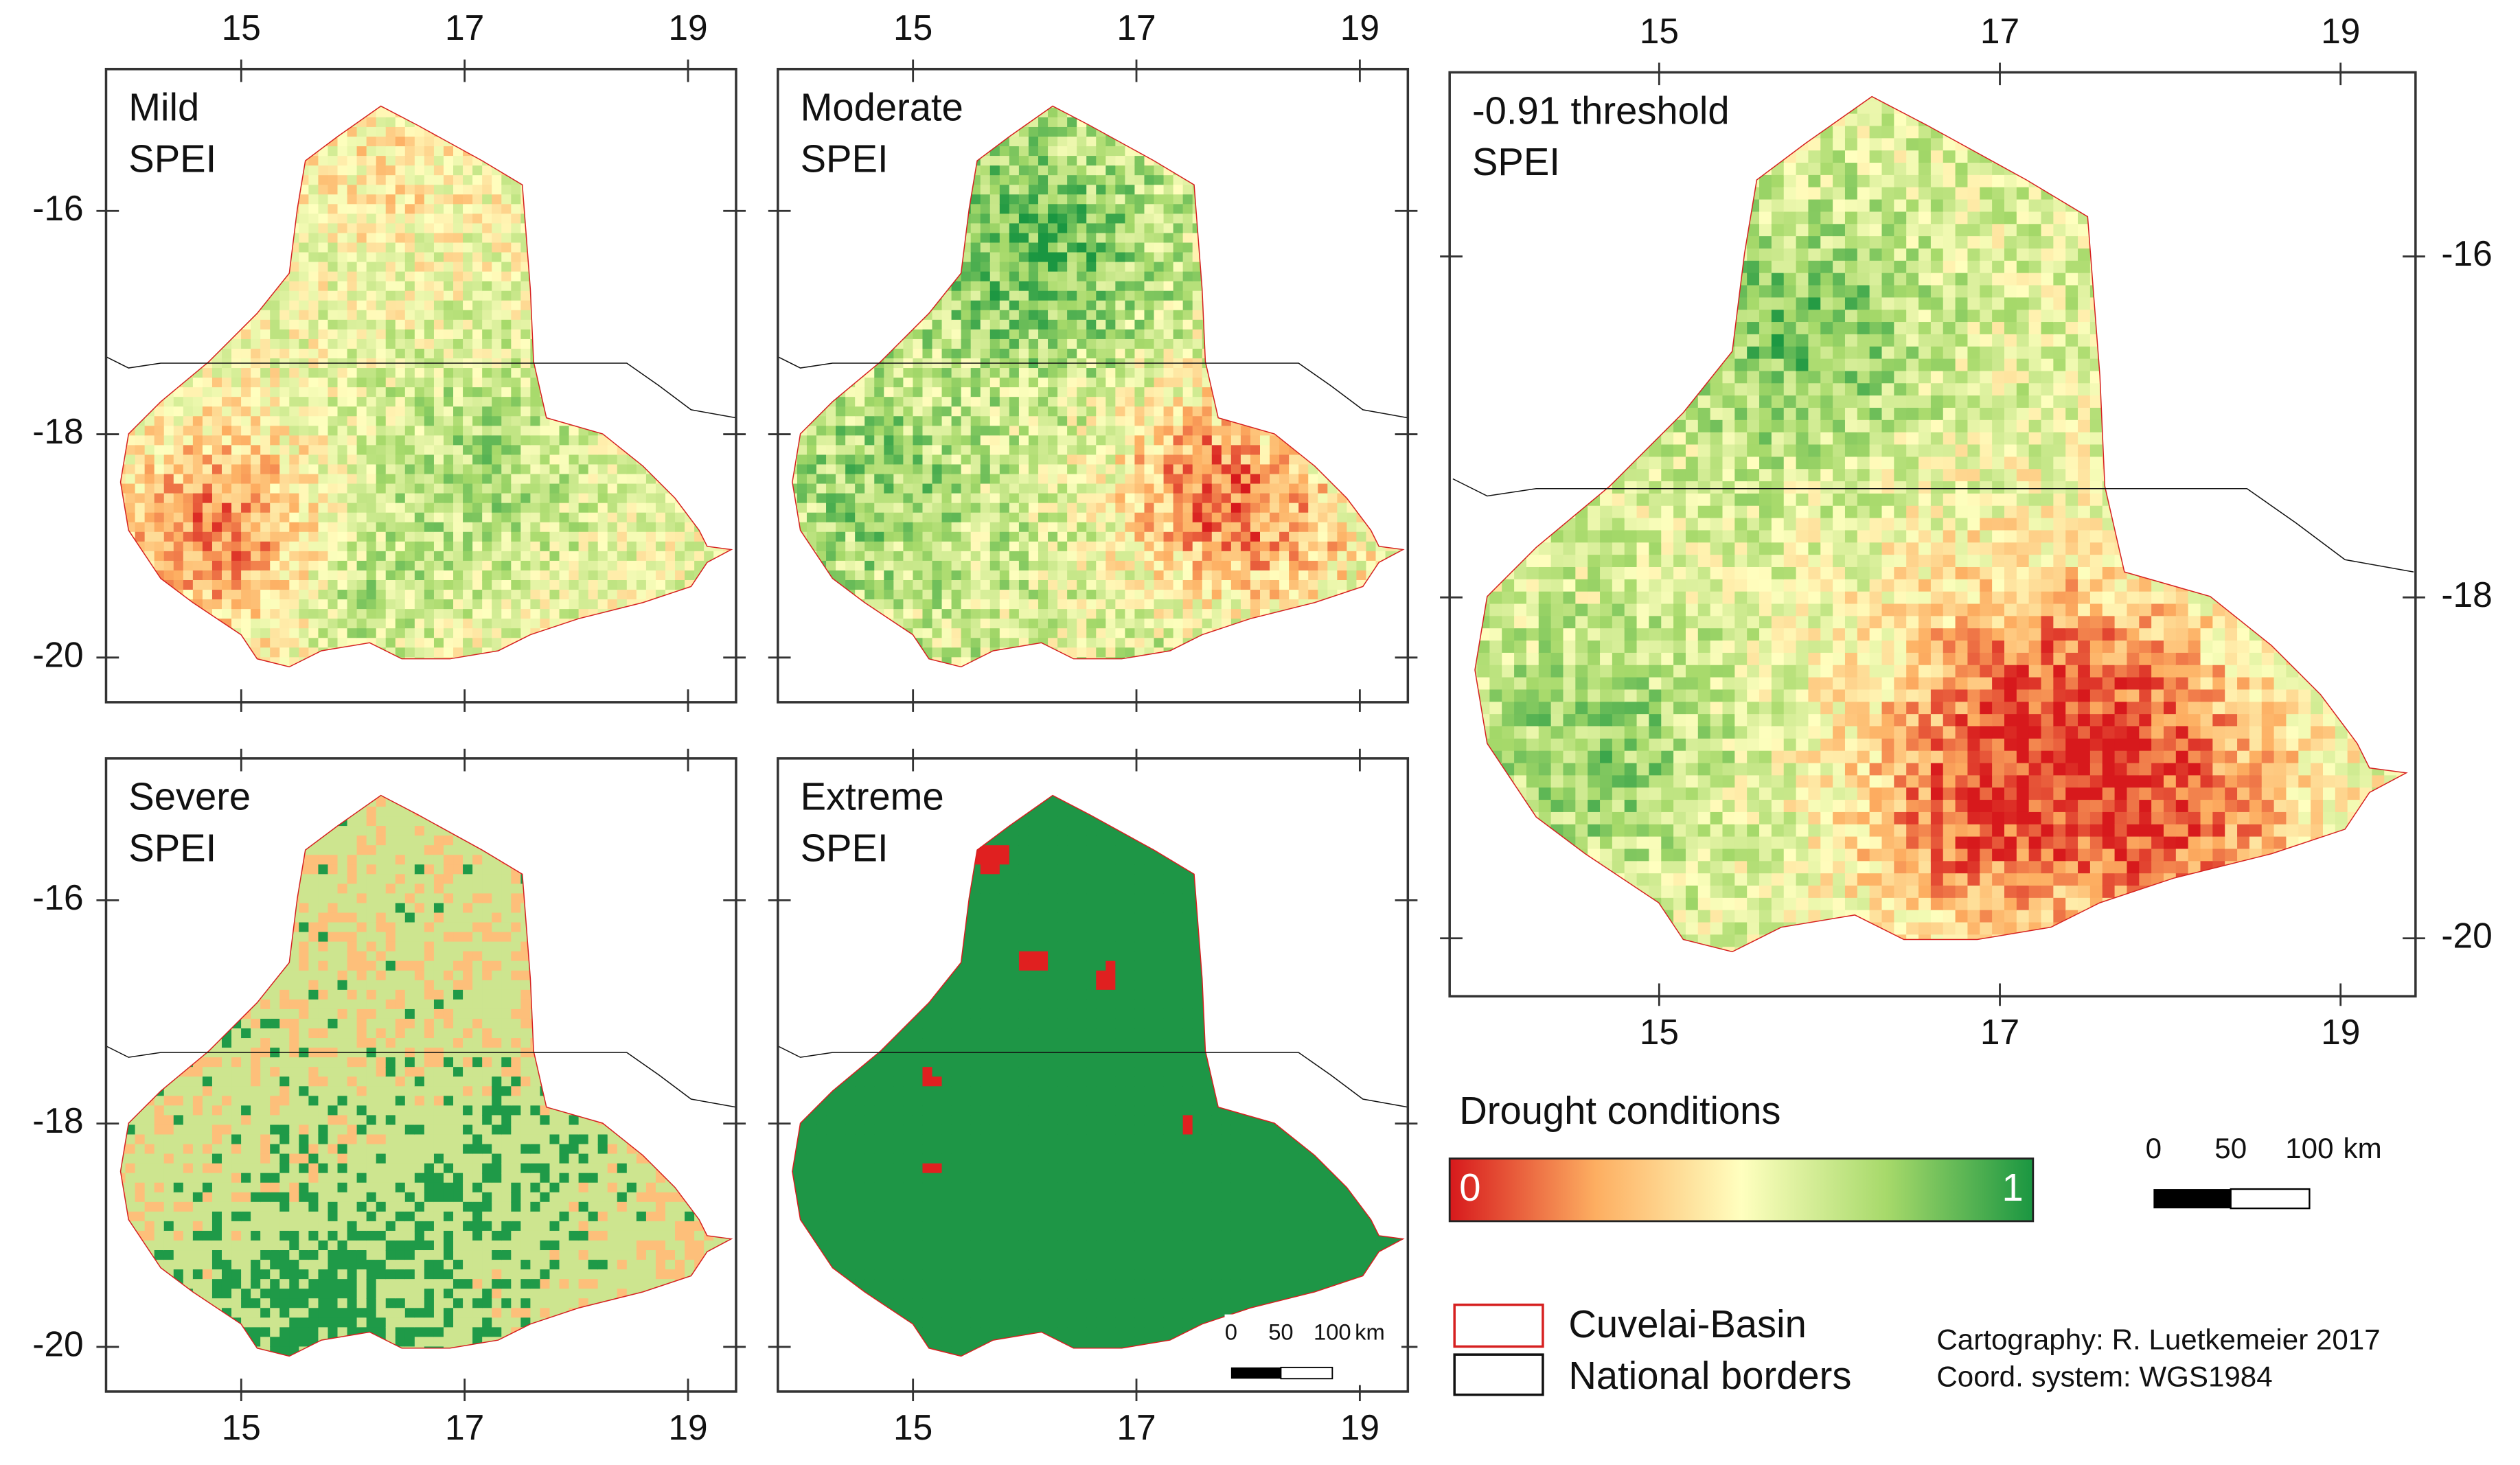 The image size is (2520, 1465). Describe the element at coordinates (2309, 1148) in the screenshot. I see `scale-tick: 100` at that location.